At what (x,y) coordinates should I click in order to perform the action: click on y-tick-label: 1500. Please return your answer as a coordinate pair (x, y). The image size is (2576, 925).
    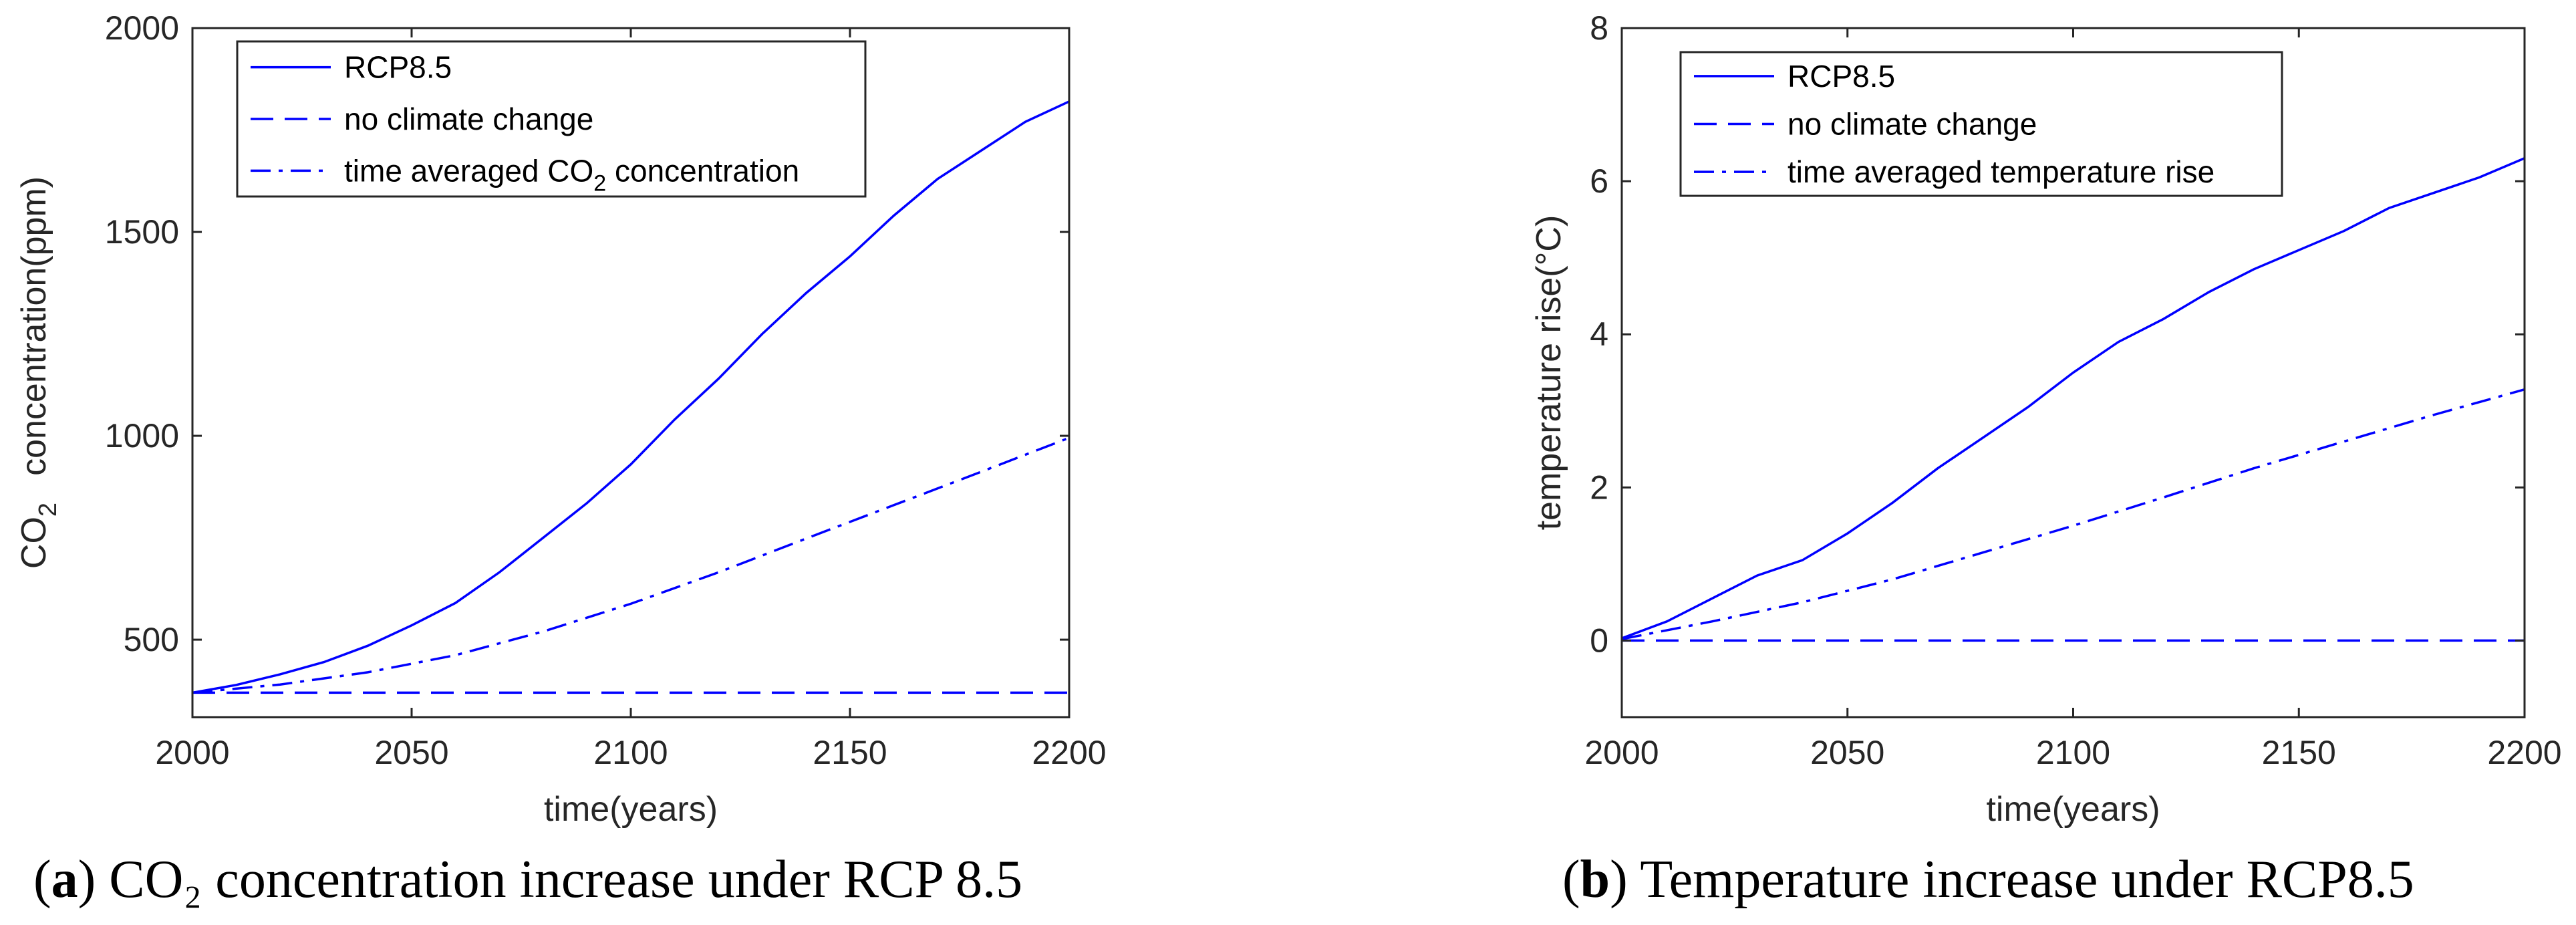
    Looking at the image, I should click on (142, 232).